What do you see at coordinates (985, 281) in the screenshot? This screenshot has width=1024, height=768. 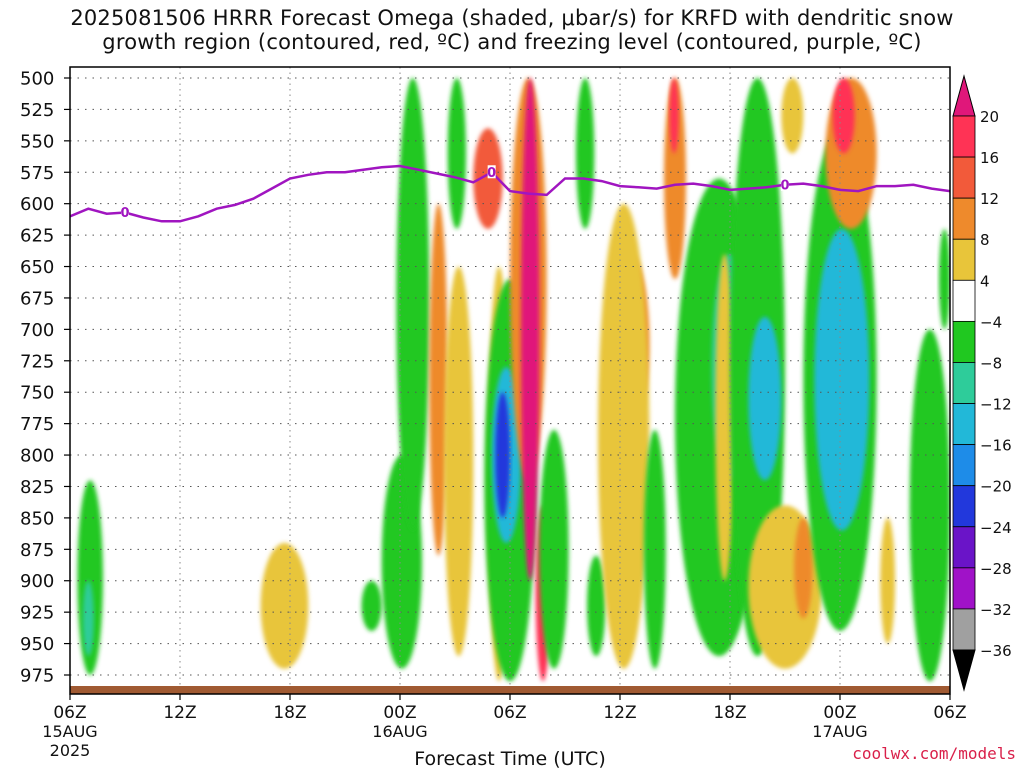 I see `colorbar-label: 4` at bounding box center [985, 281].